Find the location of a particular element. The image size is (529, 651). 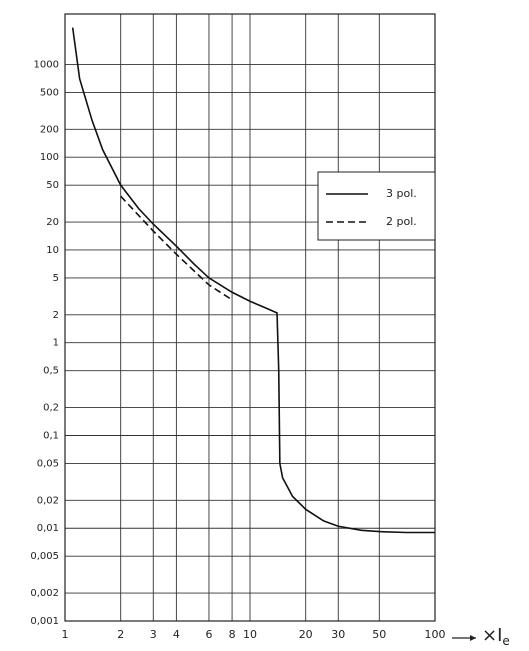

y-tick-label: 500 is located at coordinates (49, 92).